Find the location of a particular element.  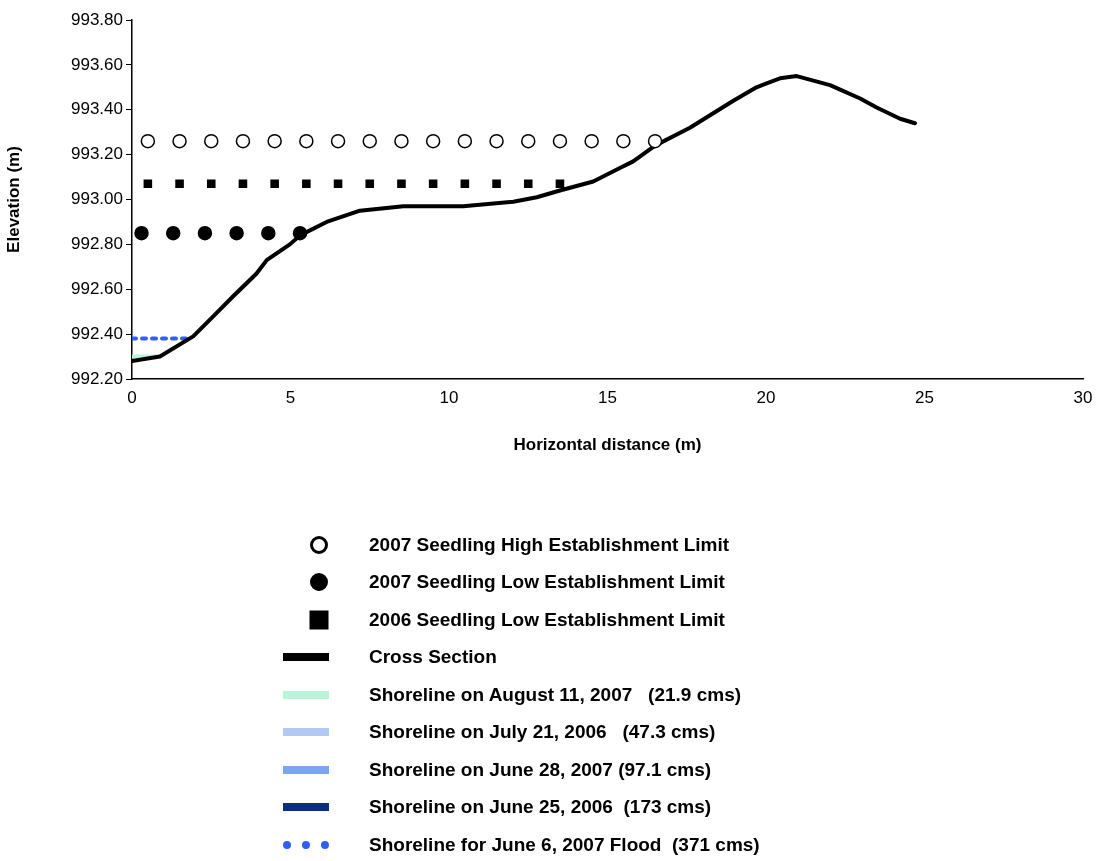

legend-label: 2006 Seedling Low Establishment Limit is located at coordinates (547, 619).